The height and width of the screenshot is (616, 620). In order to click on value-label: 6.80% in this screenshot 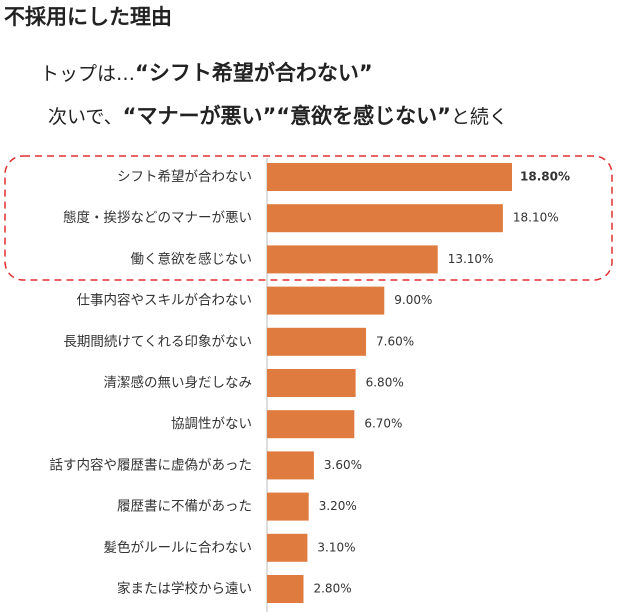, I will do `click(385, 383)`.